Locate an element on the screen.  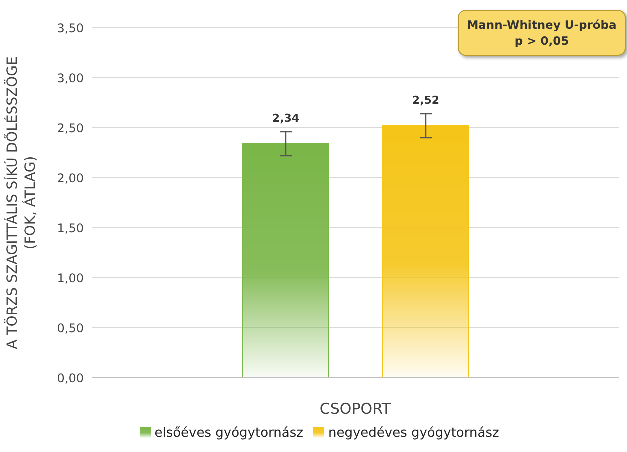
note-box: Mann-Whitney U-próba p > 0,05 is located at coordinates (542, 33).